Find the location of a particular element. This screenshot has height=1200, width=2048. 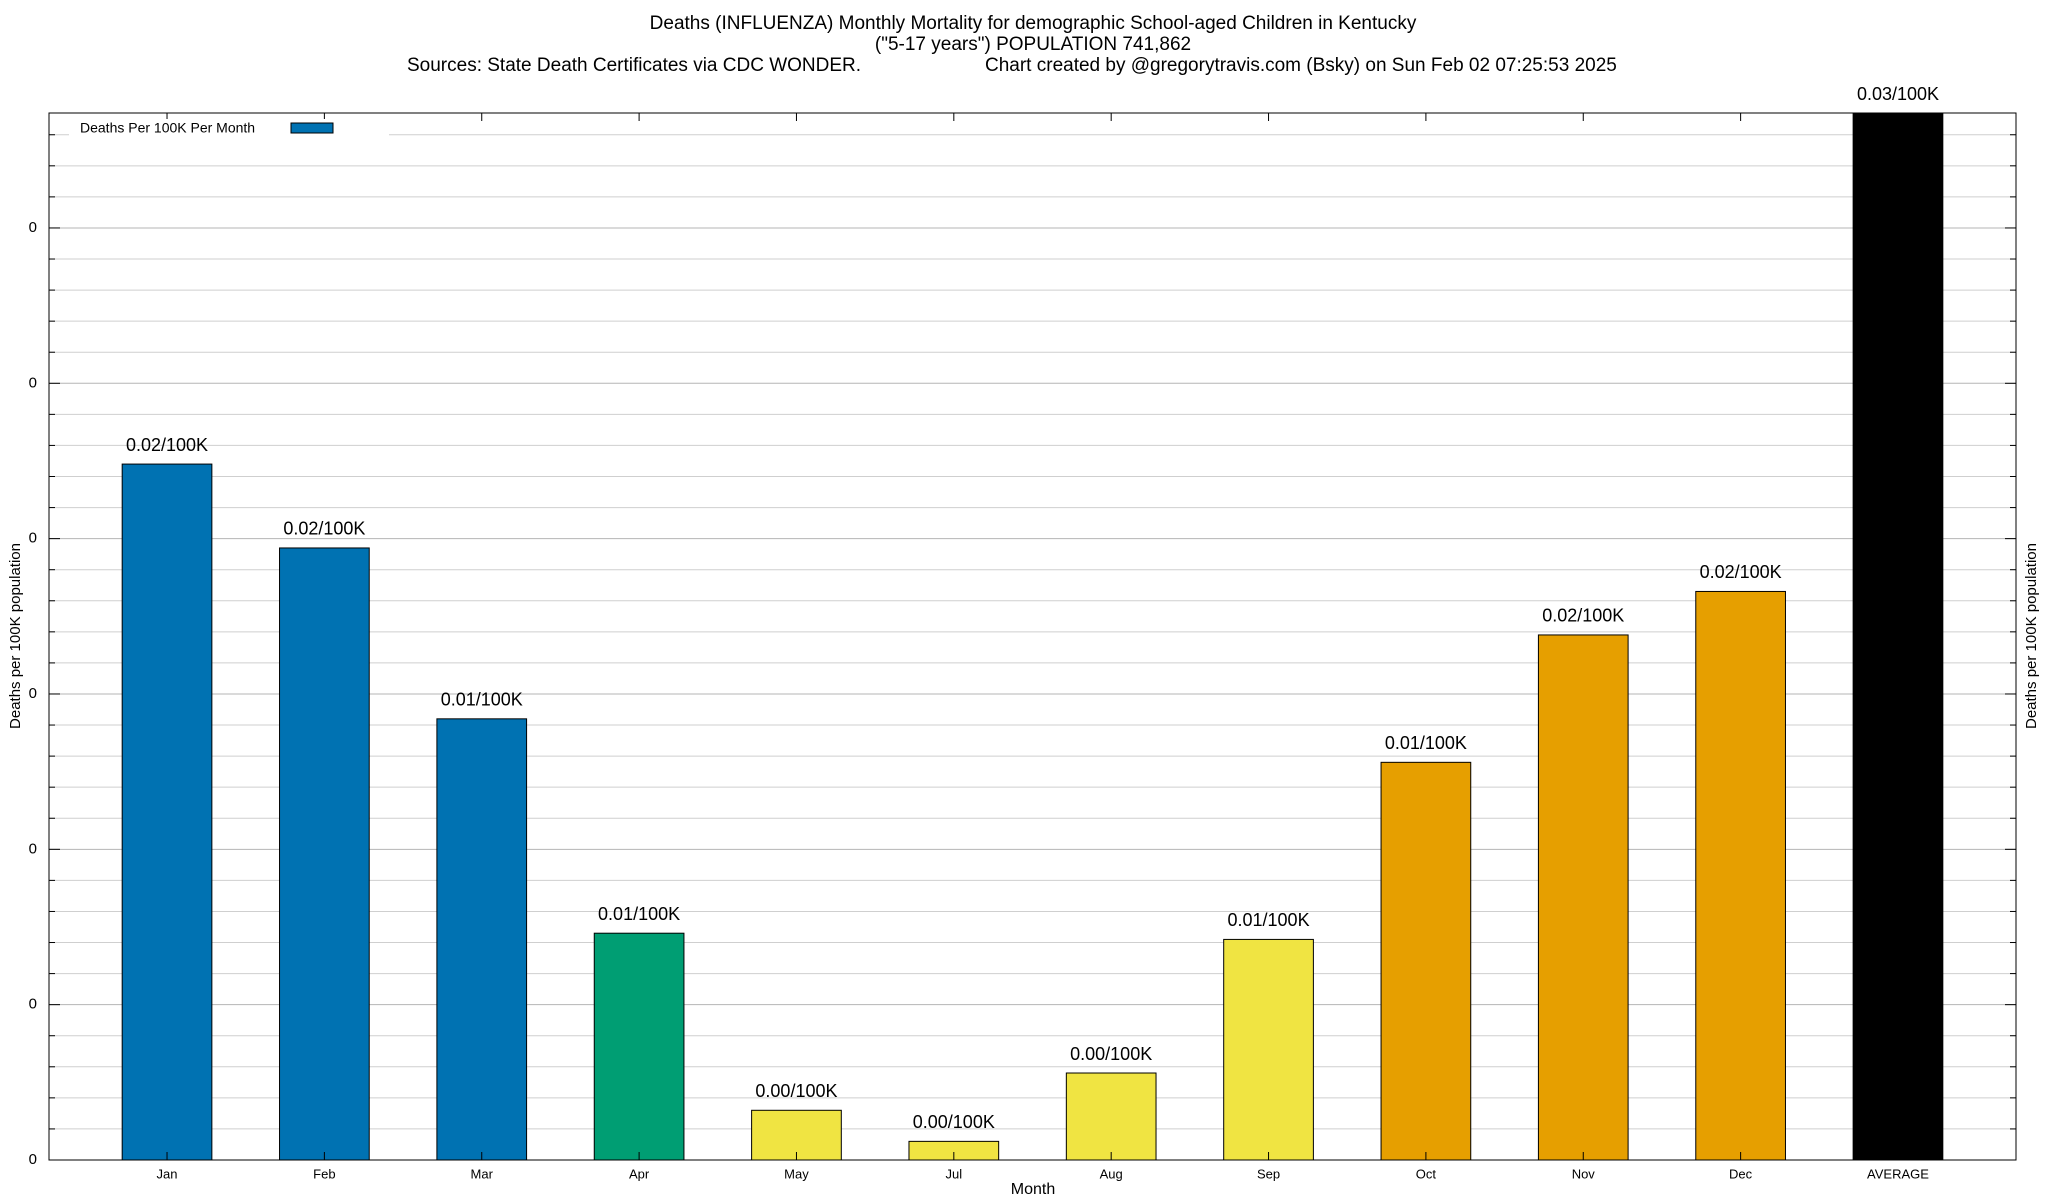

x-tick-label: Apr is located at coordinates (639, 1173).